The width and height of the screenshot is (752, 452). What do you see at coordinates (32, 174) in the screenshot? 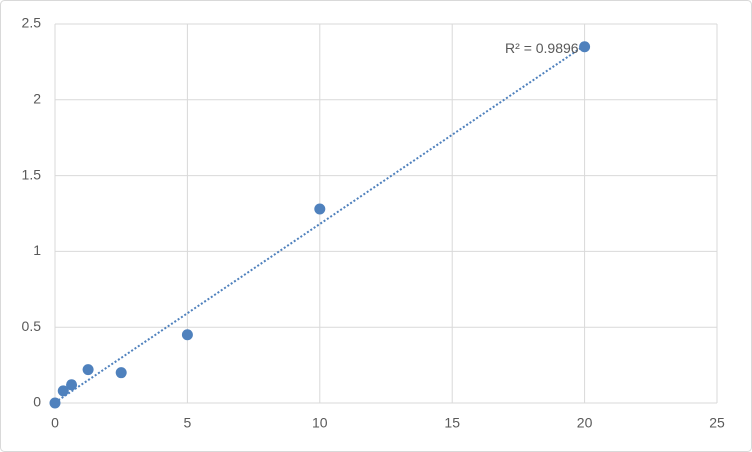
I see `y-tick-label: 1.5` at bounding box center [32, 174].